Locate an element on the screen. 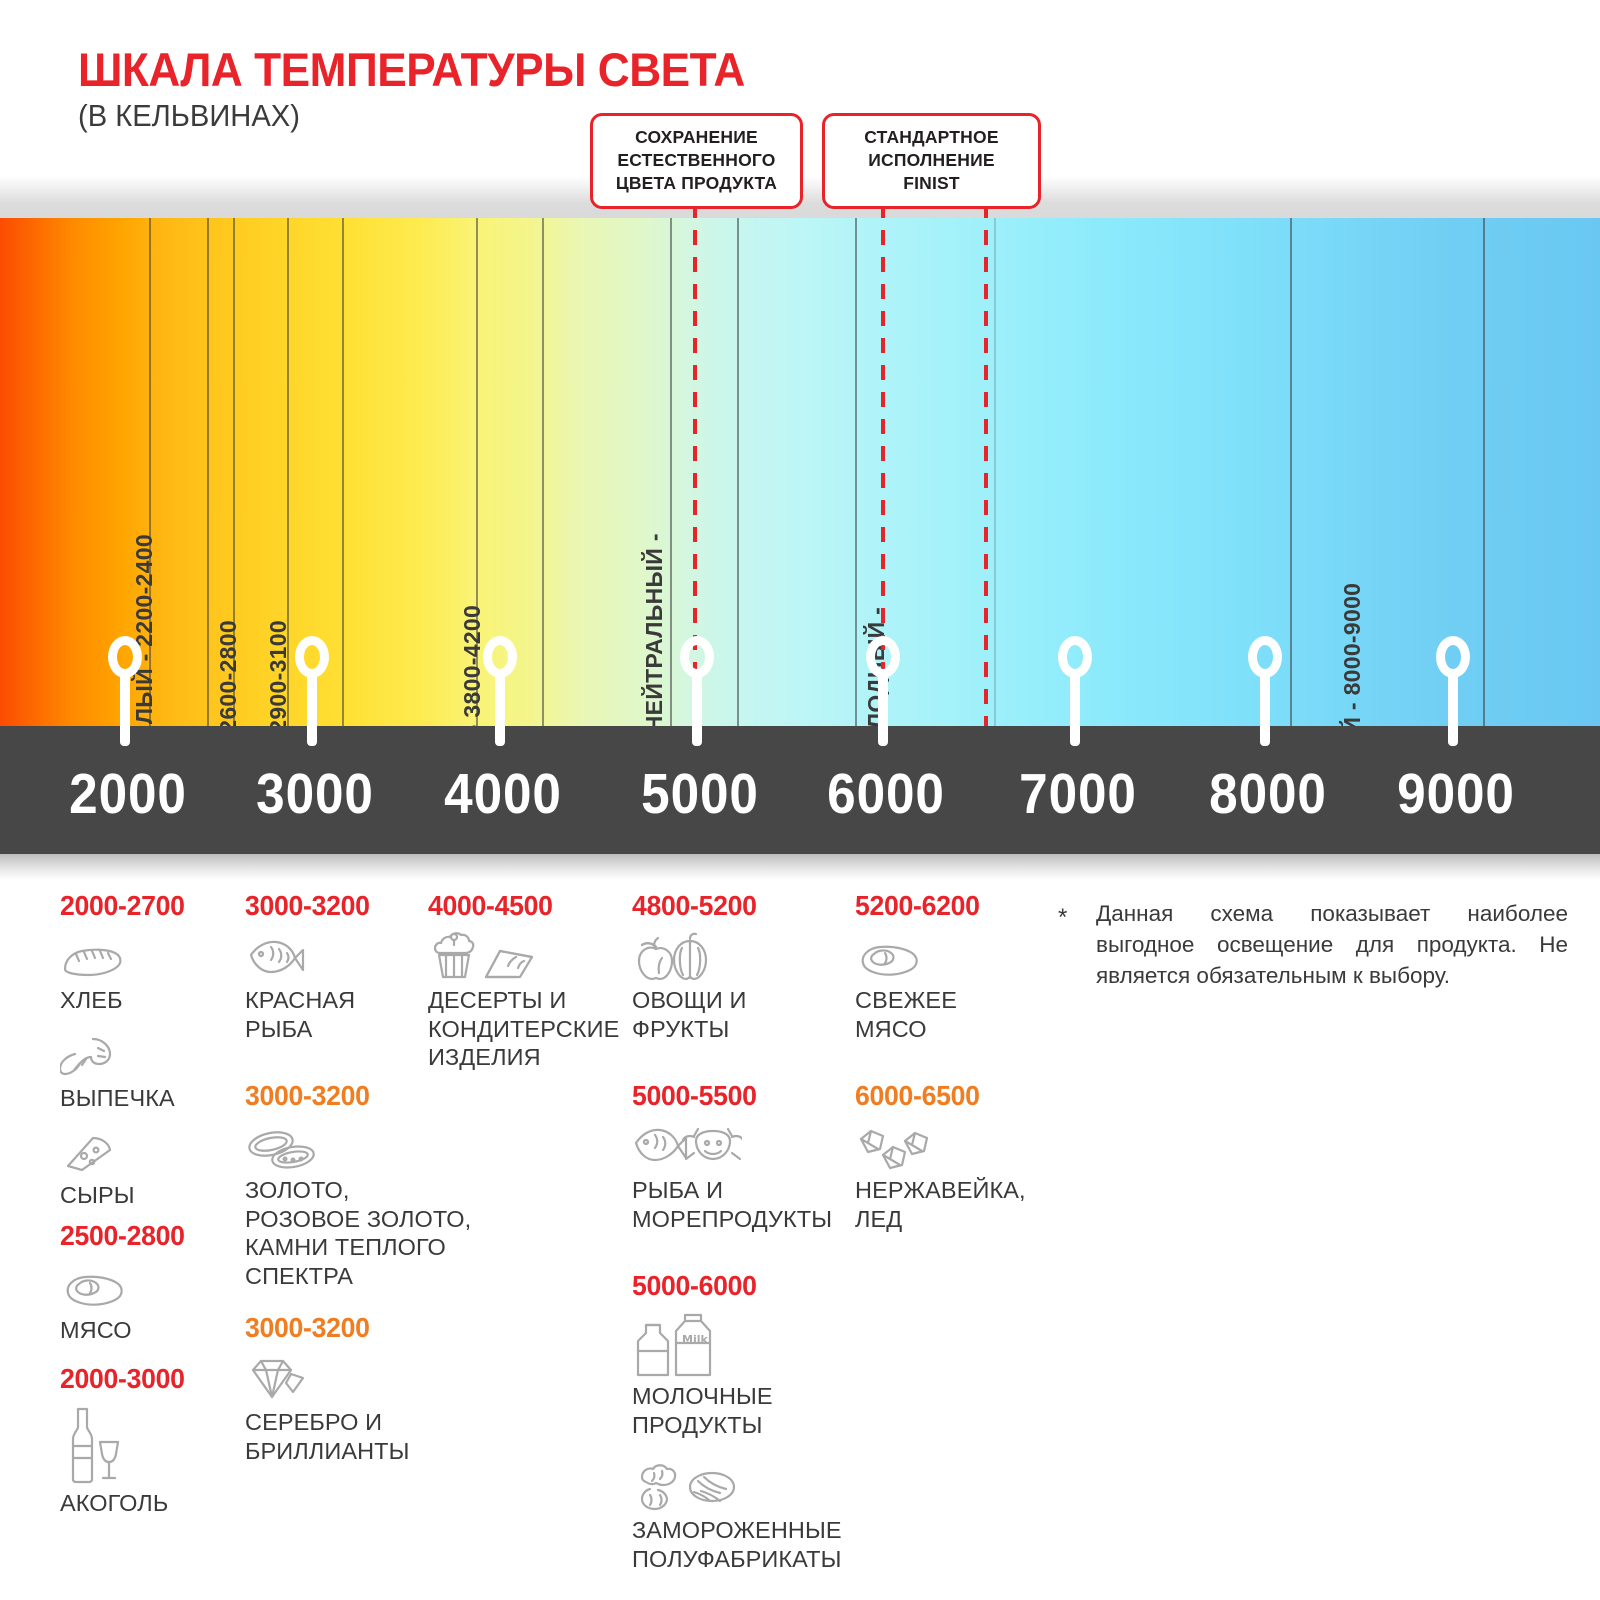 This screenshot has width=1600, height=1600. callout-standard-finist: СТАНДАРТНОЕ ИСПОЛНЕНИЕ FINIST is located at coordinates (931, 161).